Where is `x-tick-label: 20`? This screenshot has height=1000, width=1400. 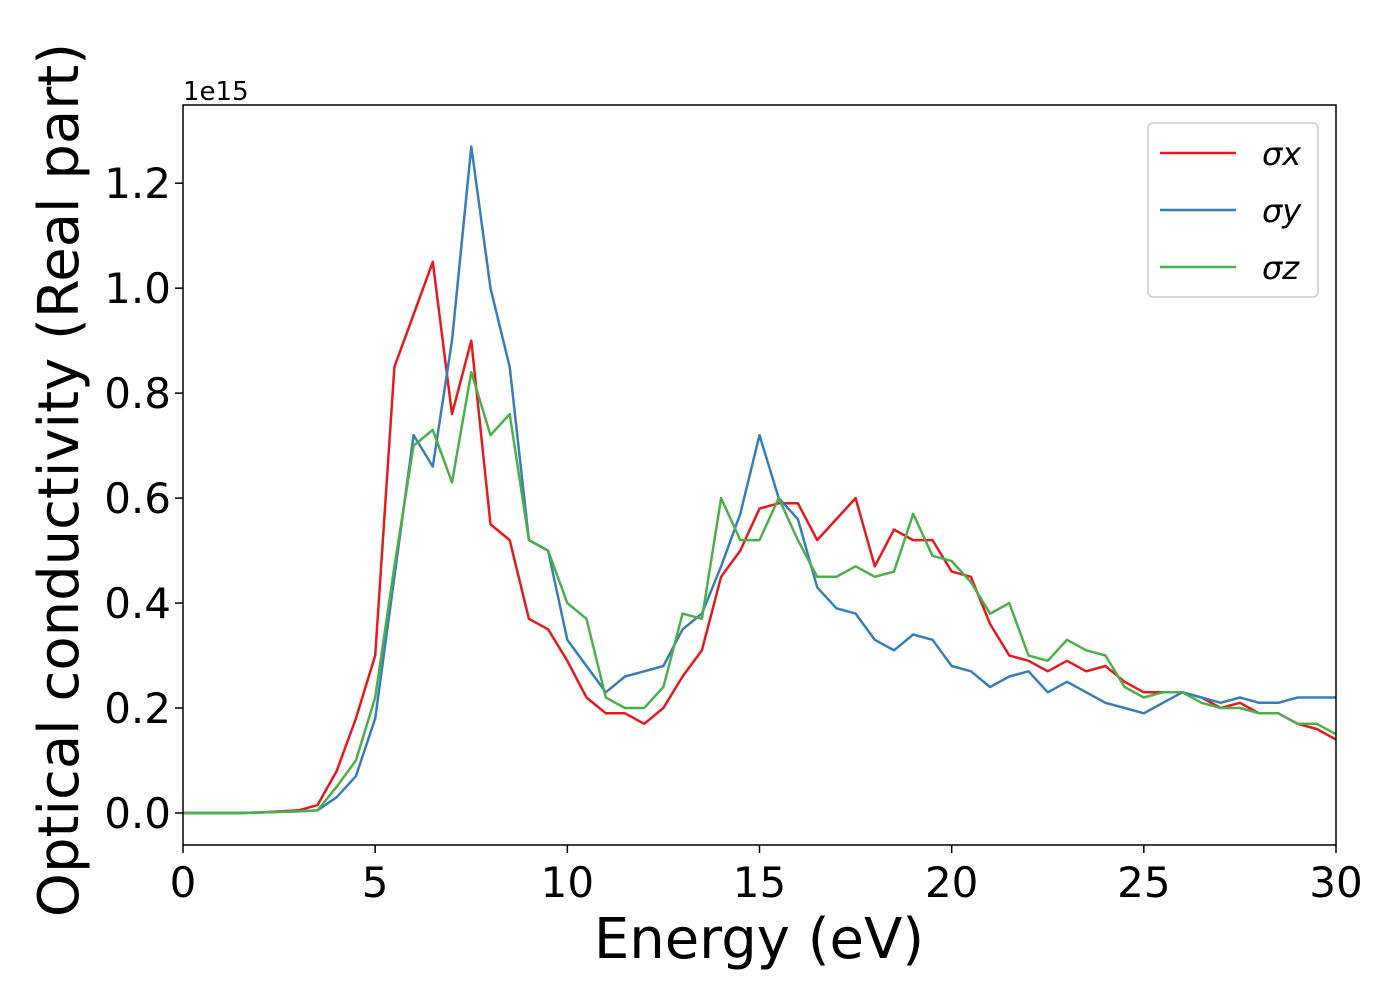 x-tick-label: 20 is located at coordinates (951, 882).